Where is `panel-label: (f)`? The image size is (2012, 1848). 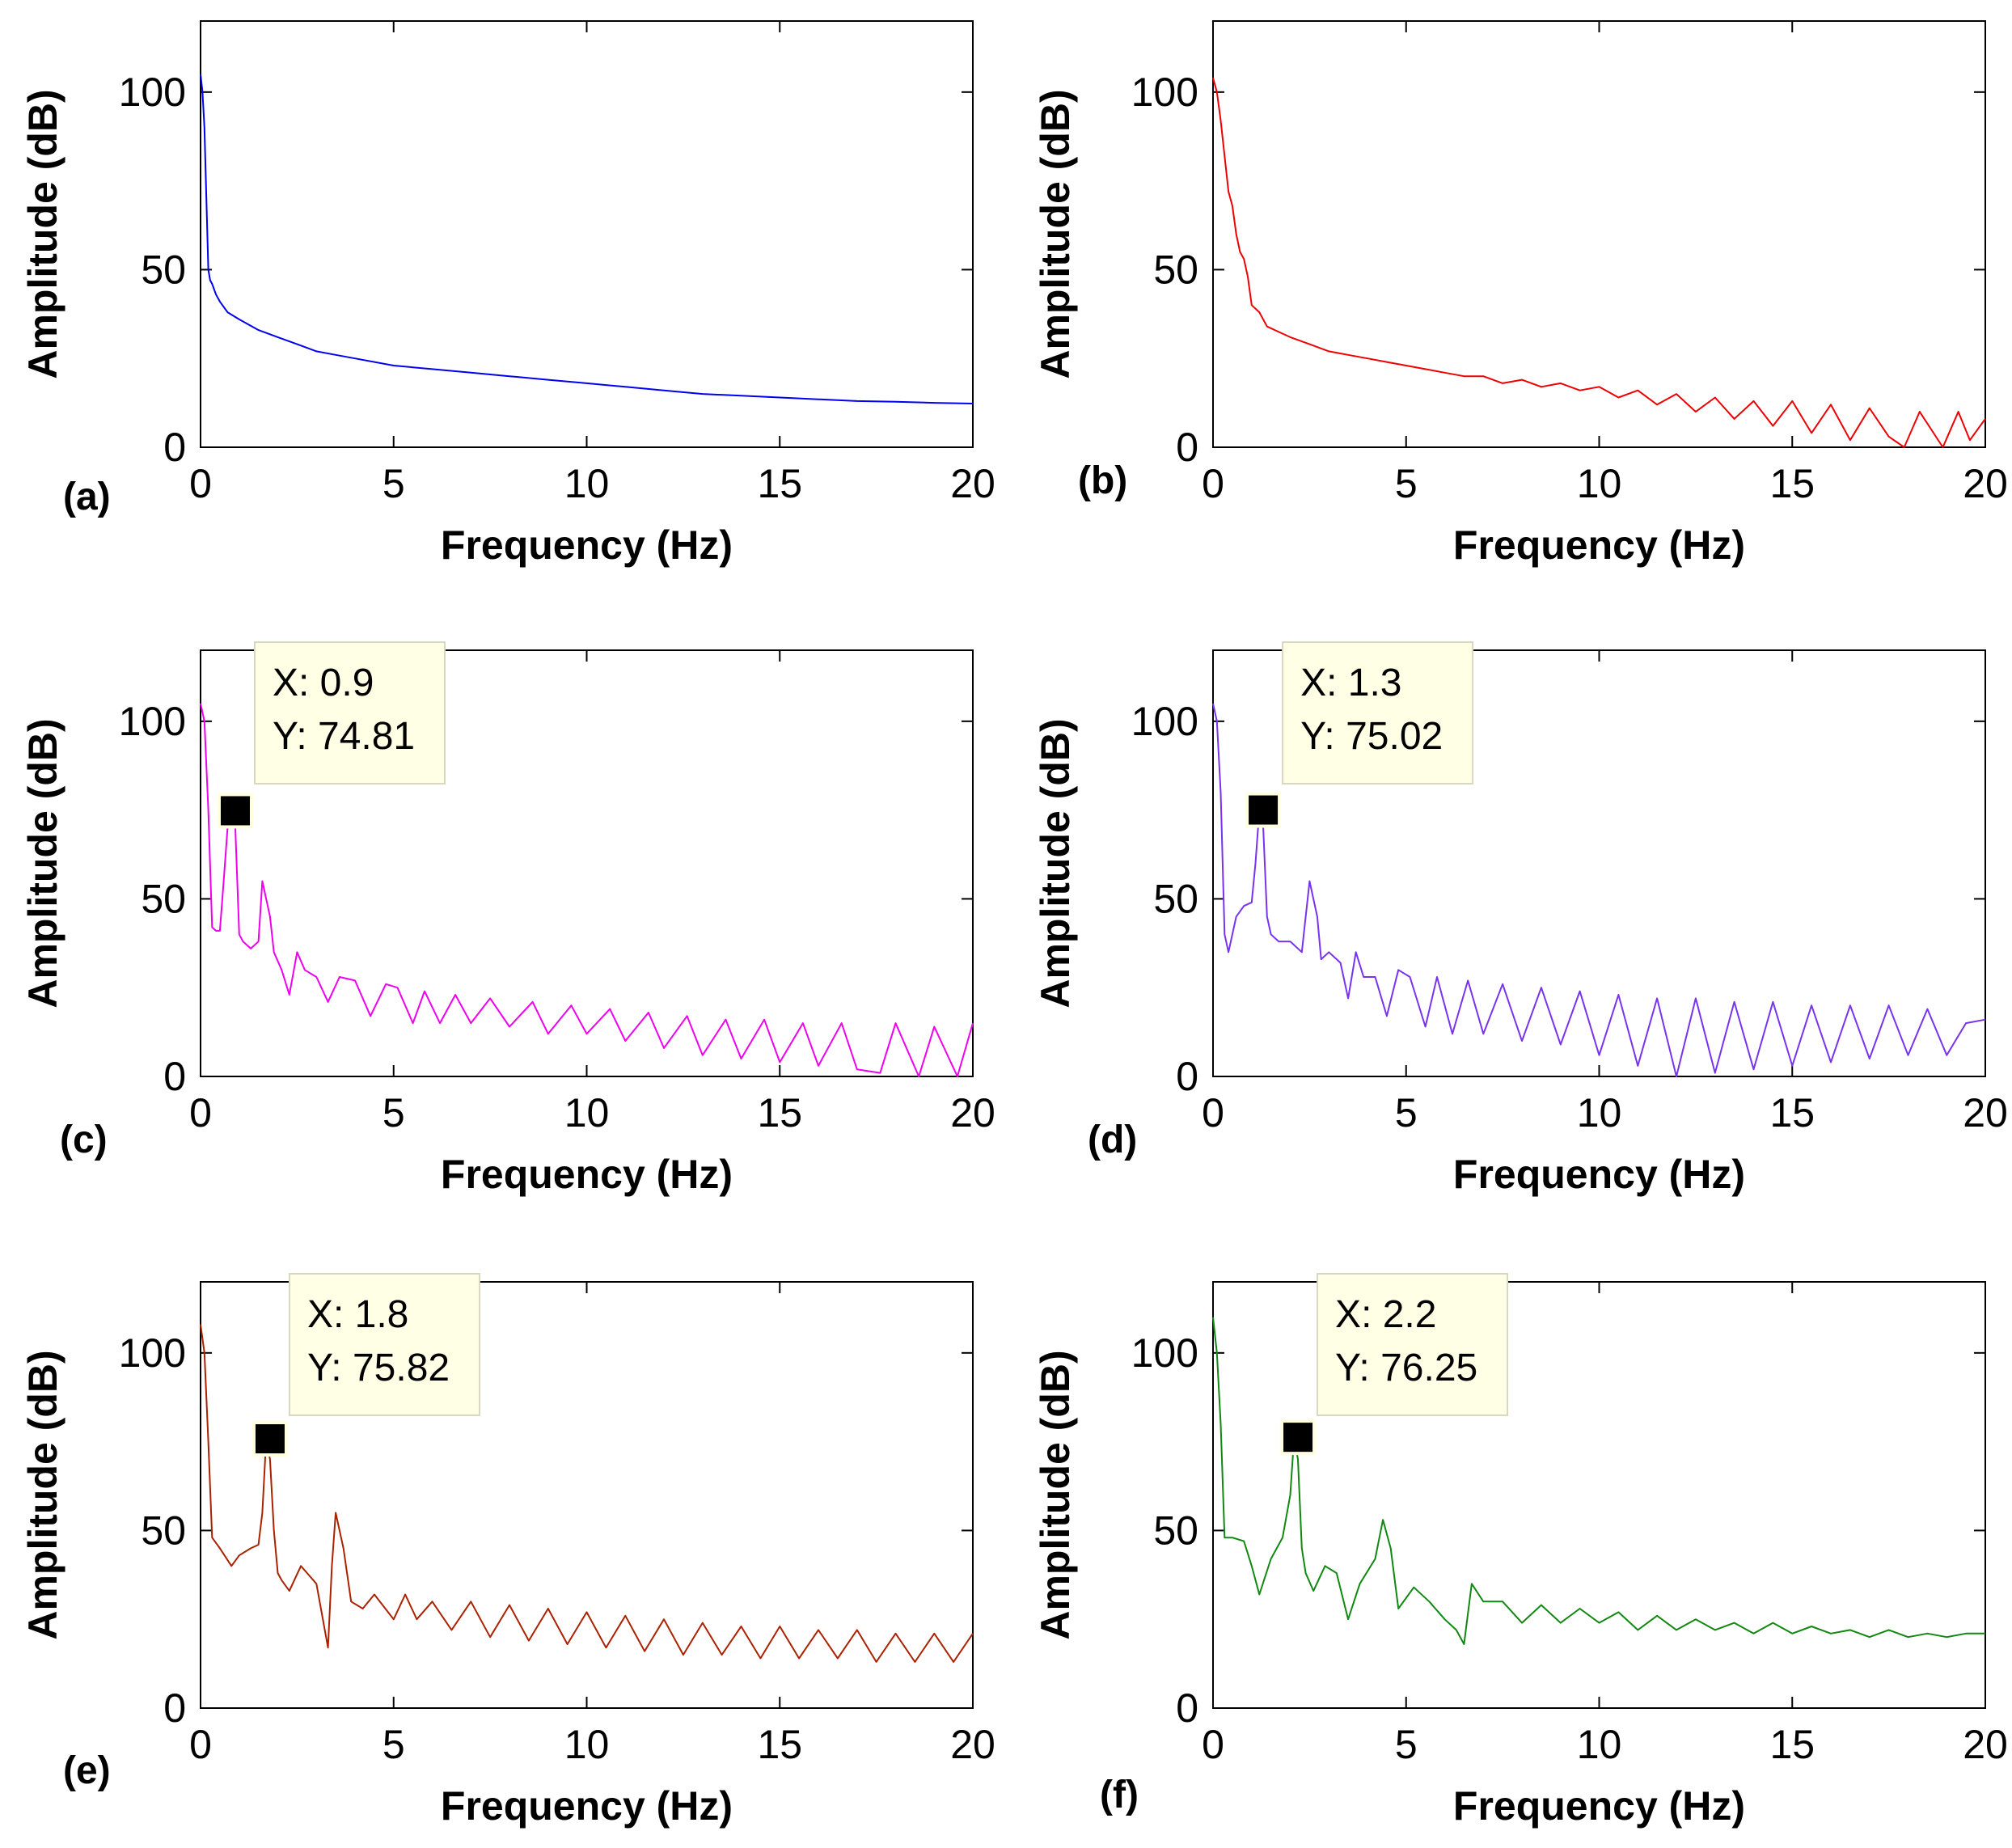
panel-label: (f) is located at coordinates (1120, 1795).